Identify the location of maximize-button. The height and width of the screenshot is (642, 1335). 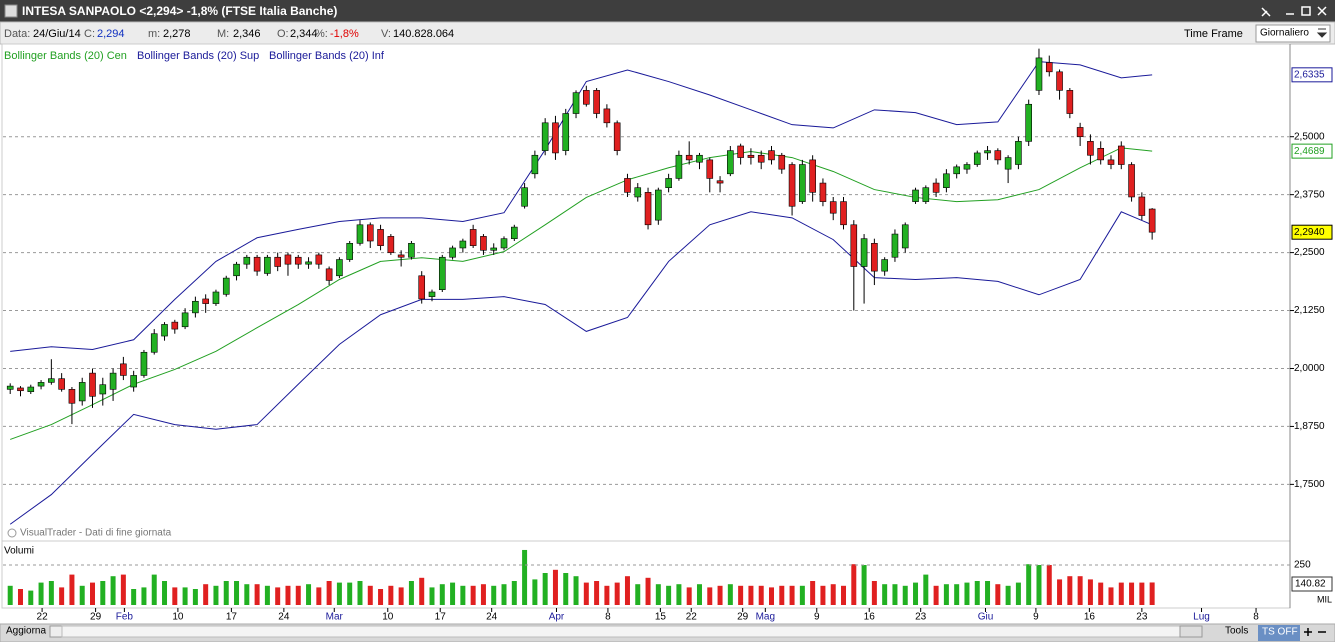
(1306, 11).